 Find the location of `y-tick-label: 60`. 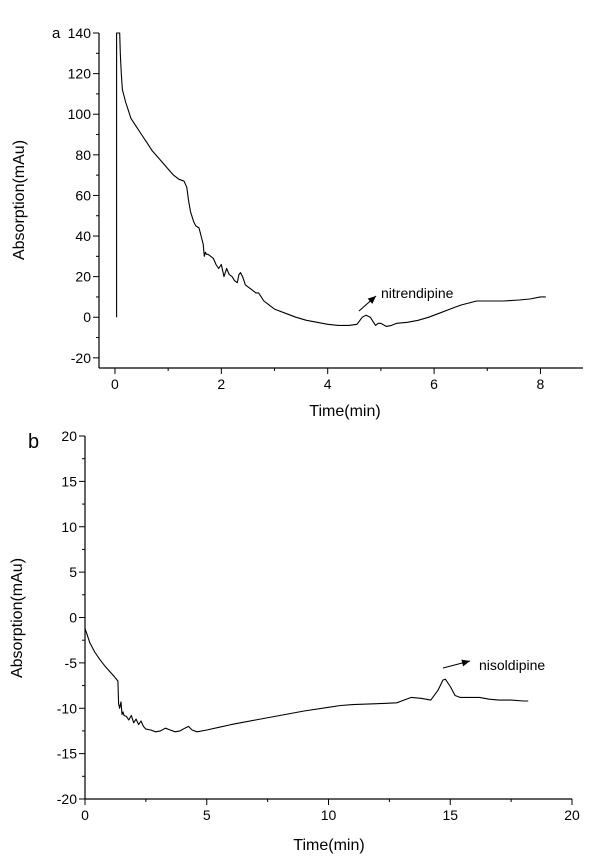

y-tick-label: 60 is located at coordinates (83, 195).